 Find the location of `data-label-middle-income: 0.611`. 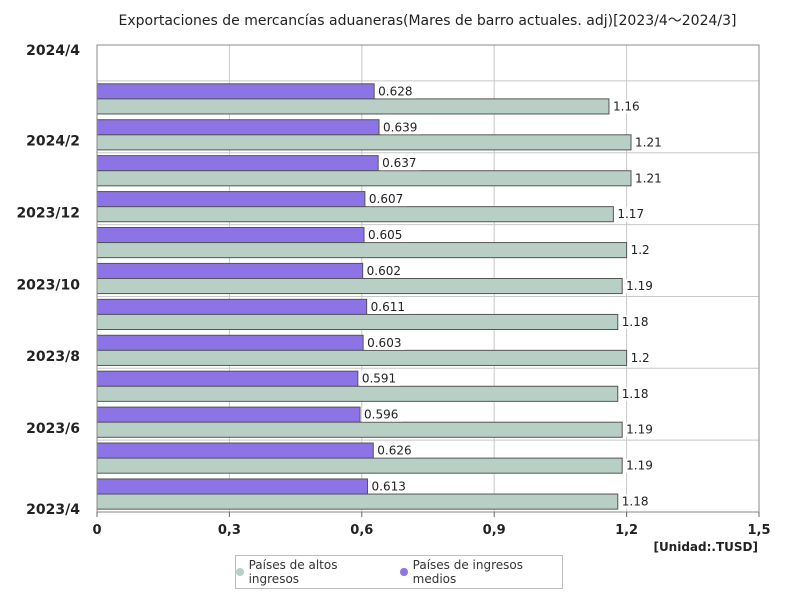

data-label-middle-income: 0.611 is located at coordinates (388, 307).